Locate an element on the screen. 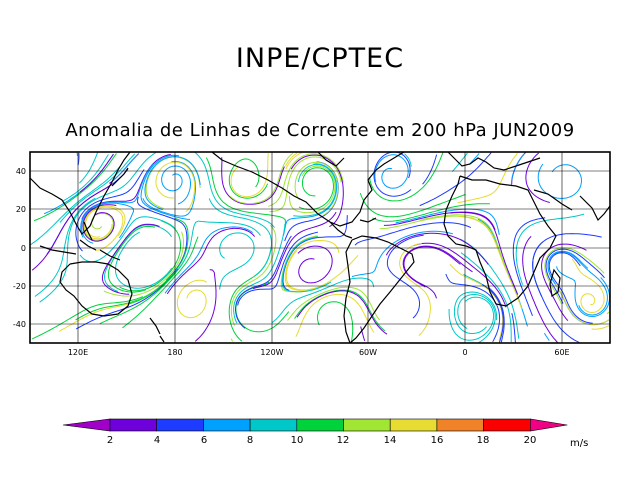 This screenshot has height=494, width=640. colorbar-label-2: 2 is located at coordinates (110, 440).